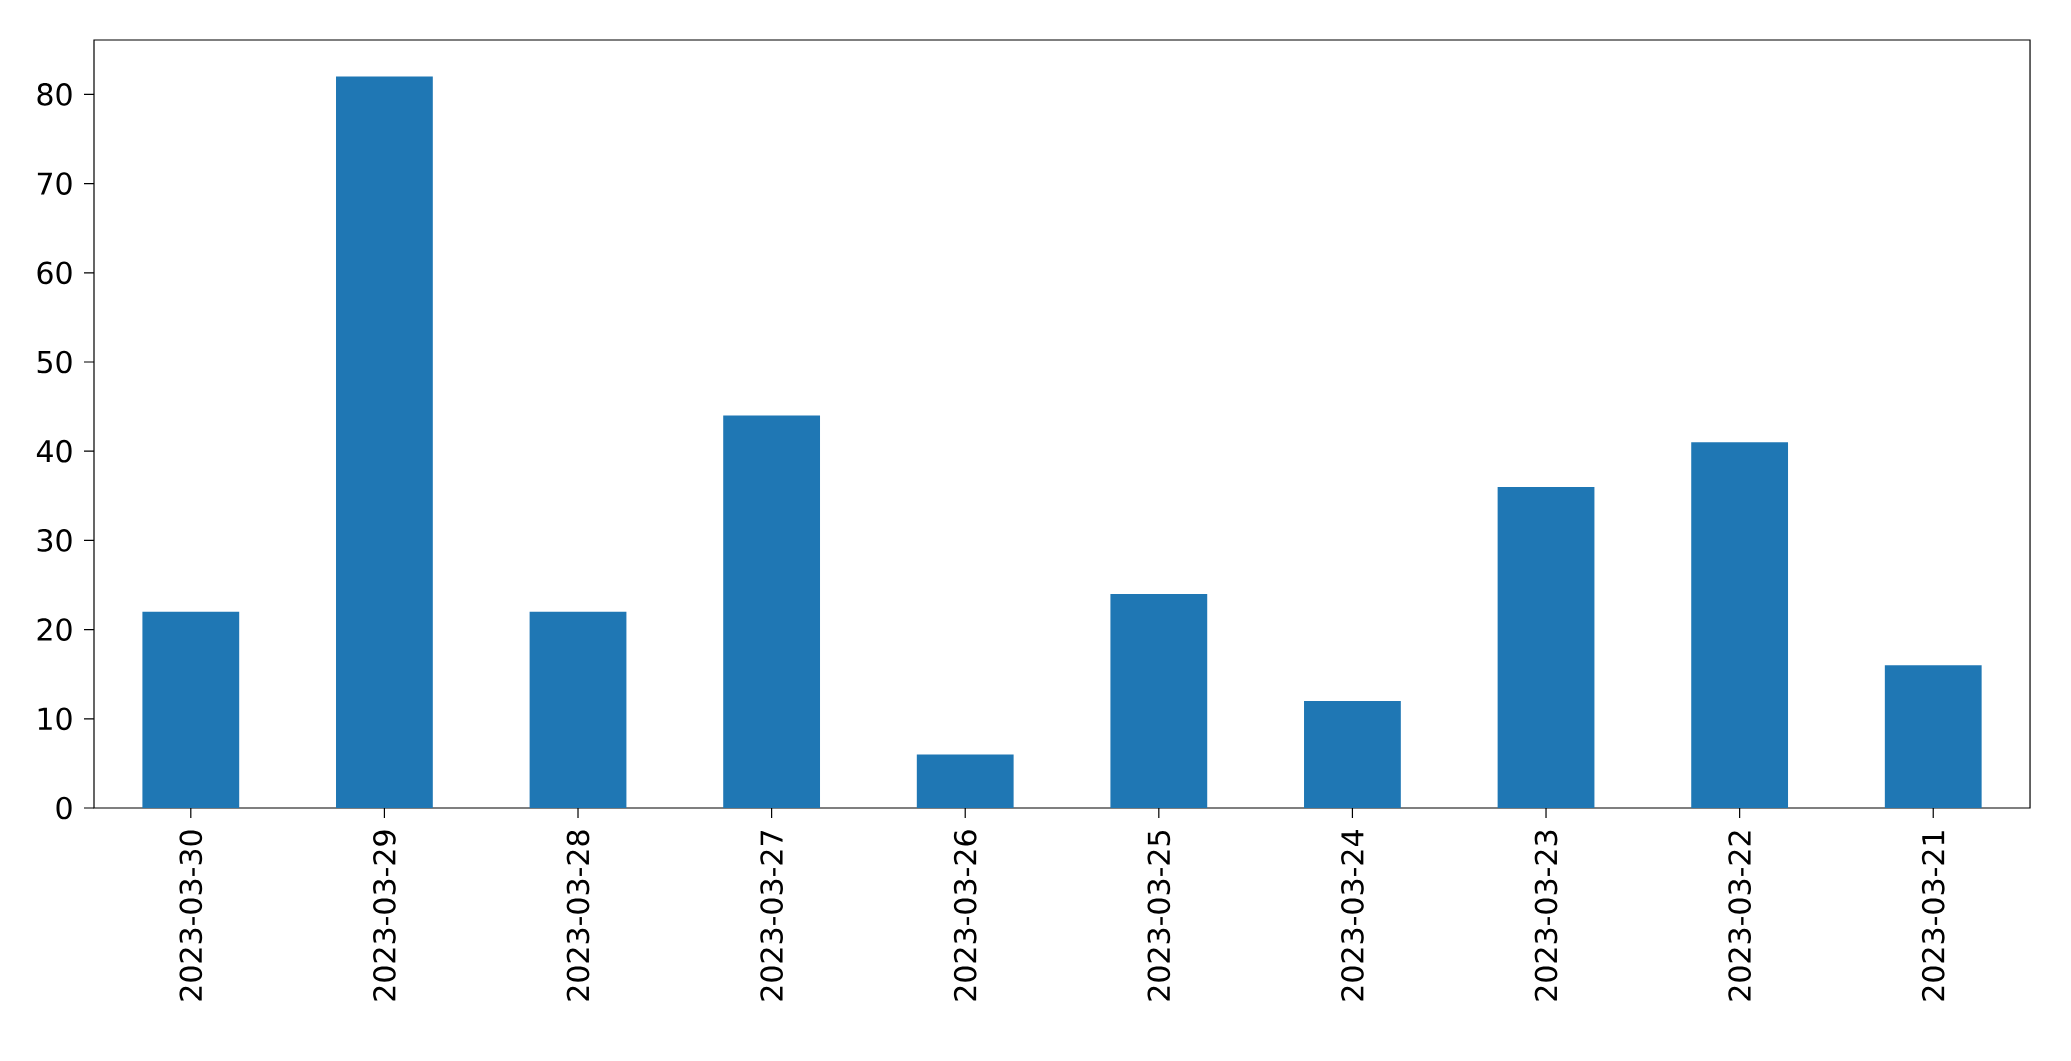  Describe the element at coordinates (54, 183) in the screenshot. I see `y-tick-label: 70` at that location.